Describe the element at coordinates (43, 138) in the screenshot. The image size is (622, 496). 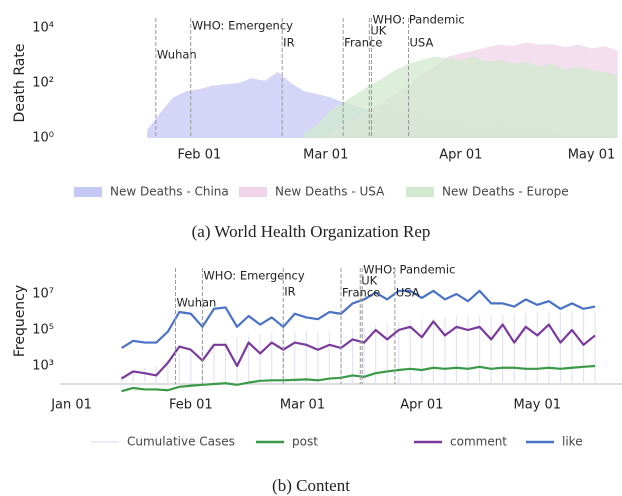
I see `y-tick-label: 10⁰` at that location.